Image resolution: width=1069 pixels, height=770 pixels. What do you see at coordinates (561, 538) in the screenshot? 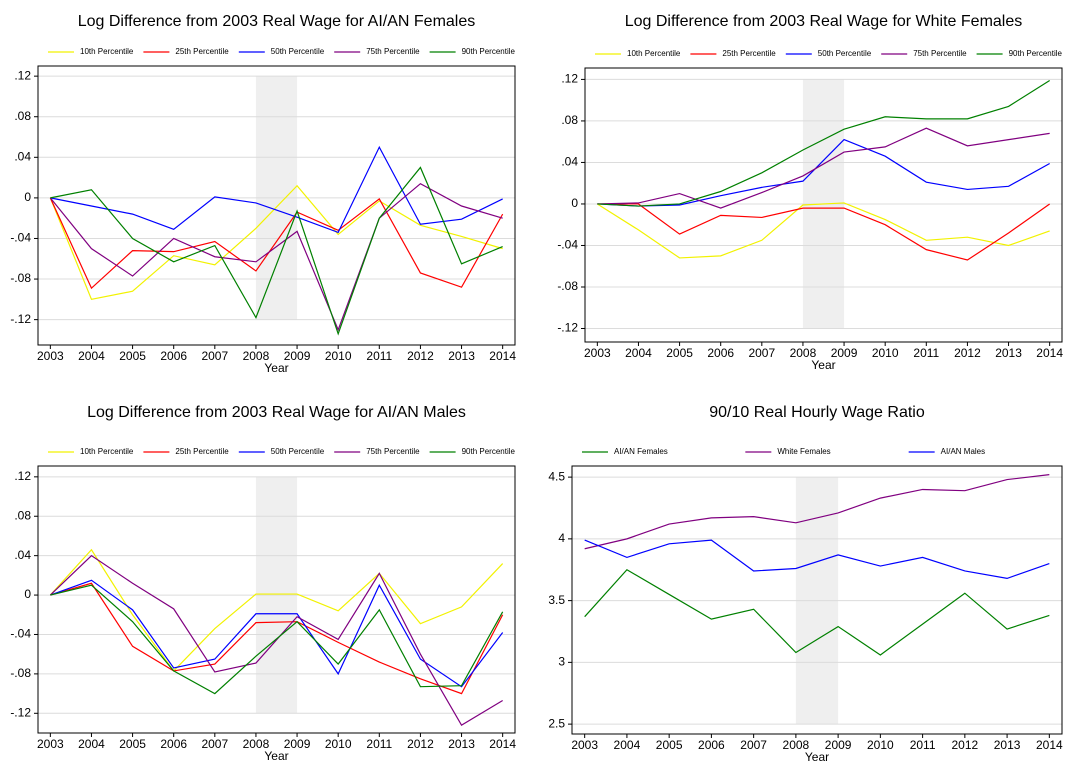
I see `y-tick-label: 4` at bounding box center [561, 538].